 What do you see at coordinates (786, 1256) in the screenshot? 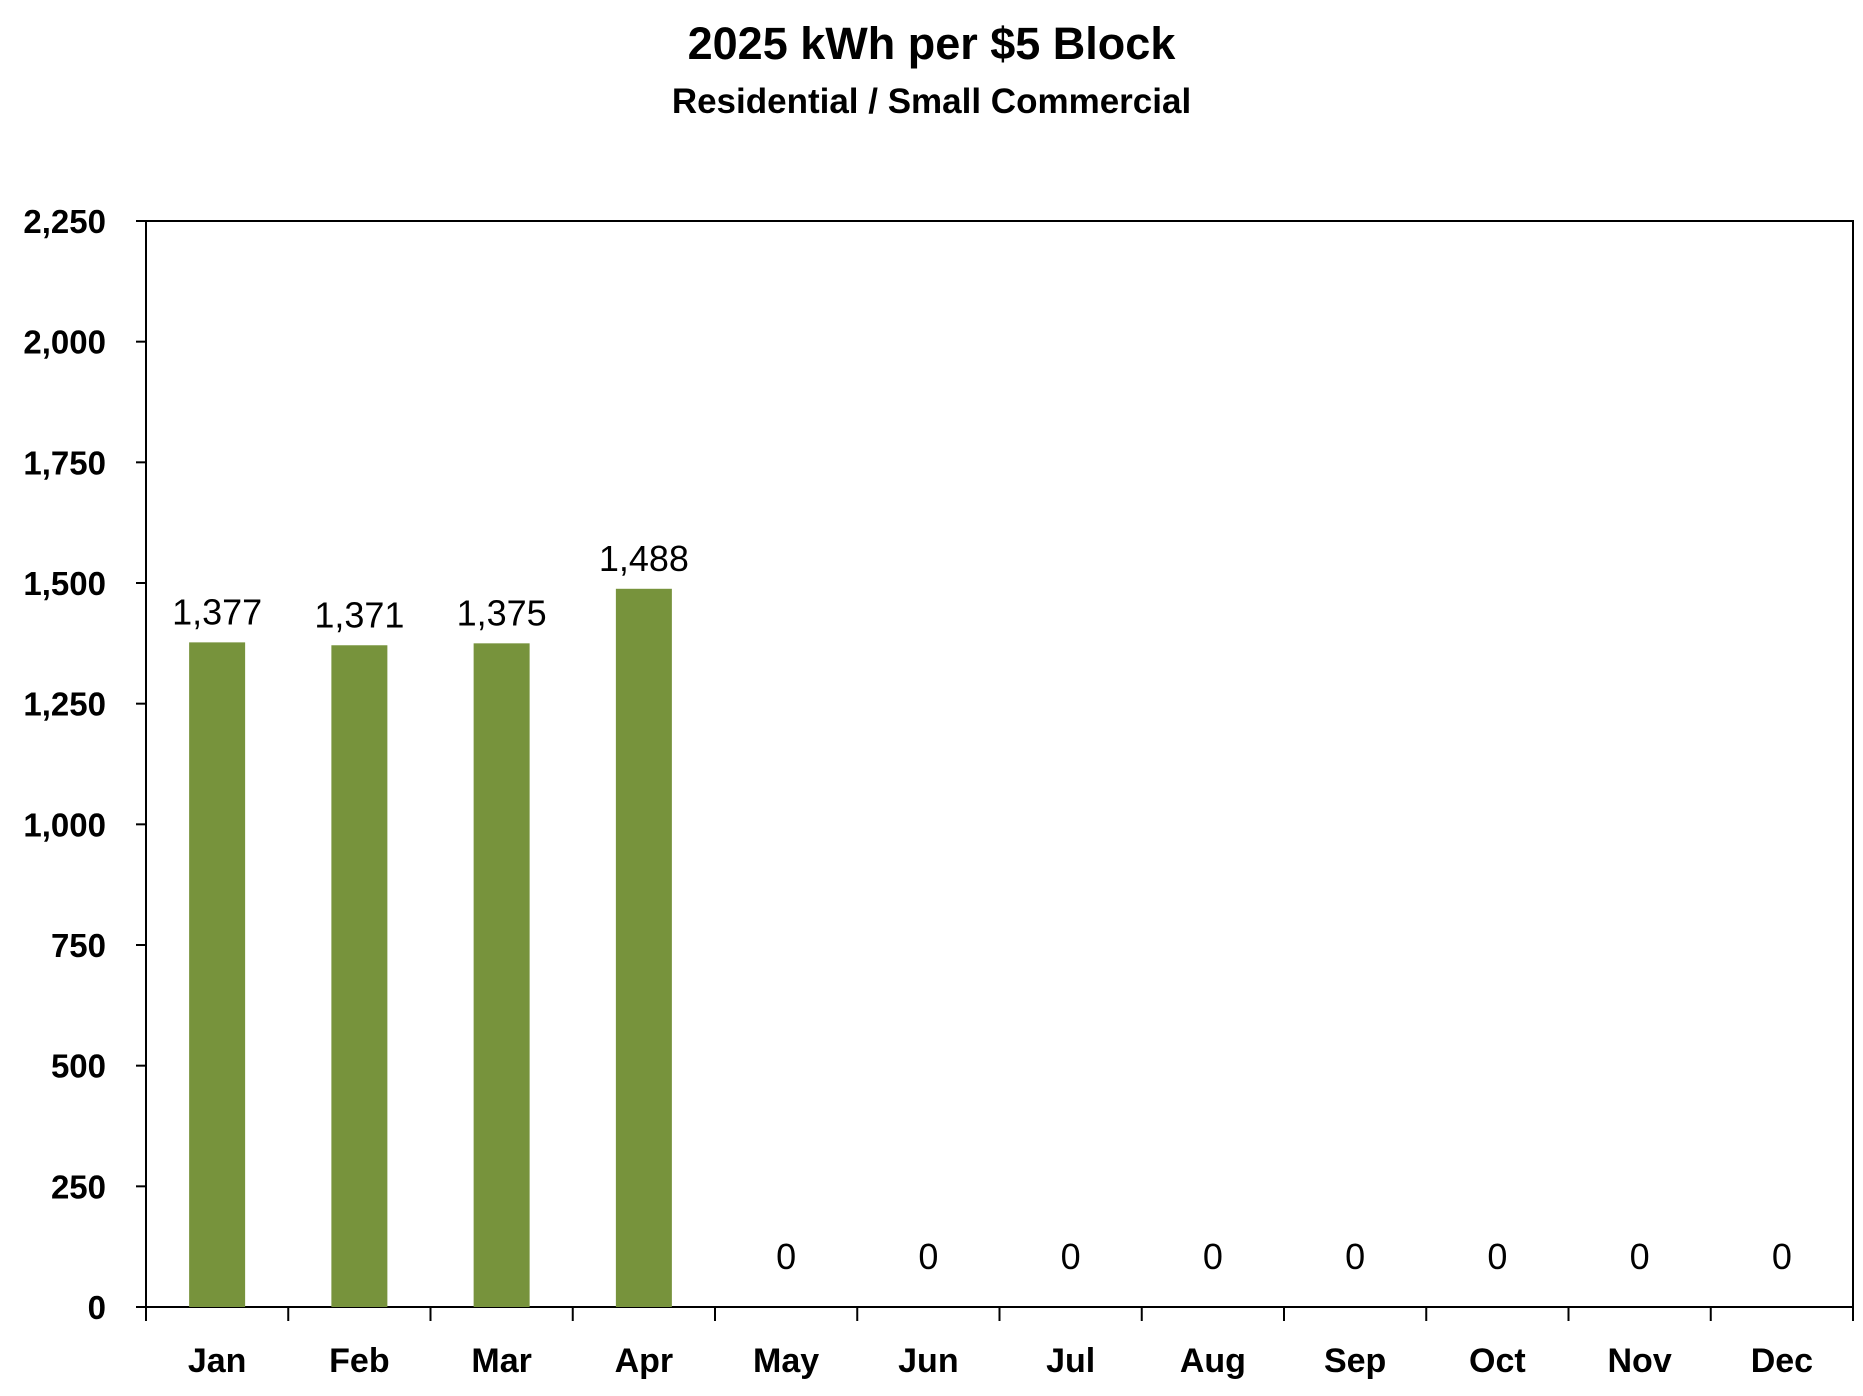
I see `data-label-may: 0` at bounding box center [786, 1256].